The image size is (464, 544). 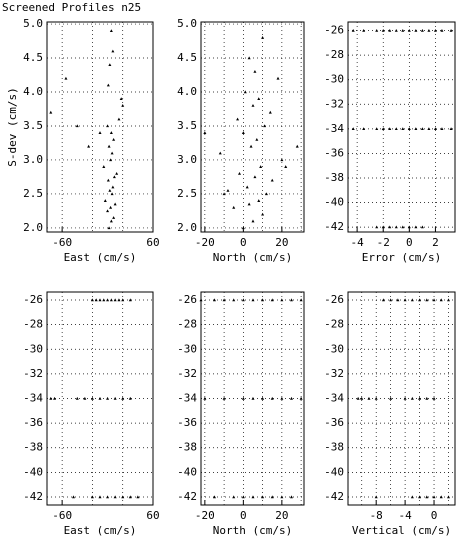 I want to click on y-tick-label: -32, so click(x=187, y=373).